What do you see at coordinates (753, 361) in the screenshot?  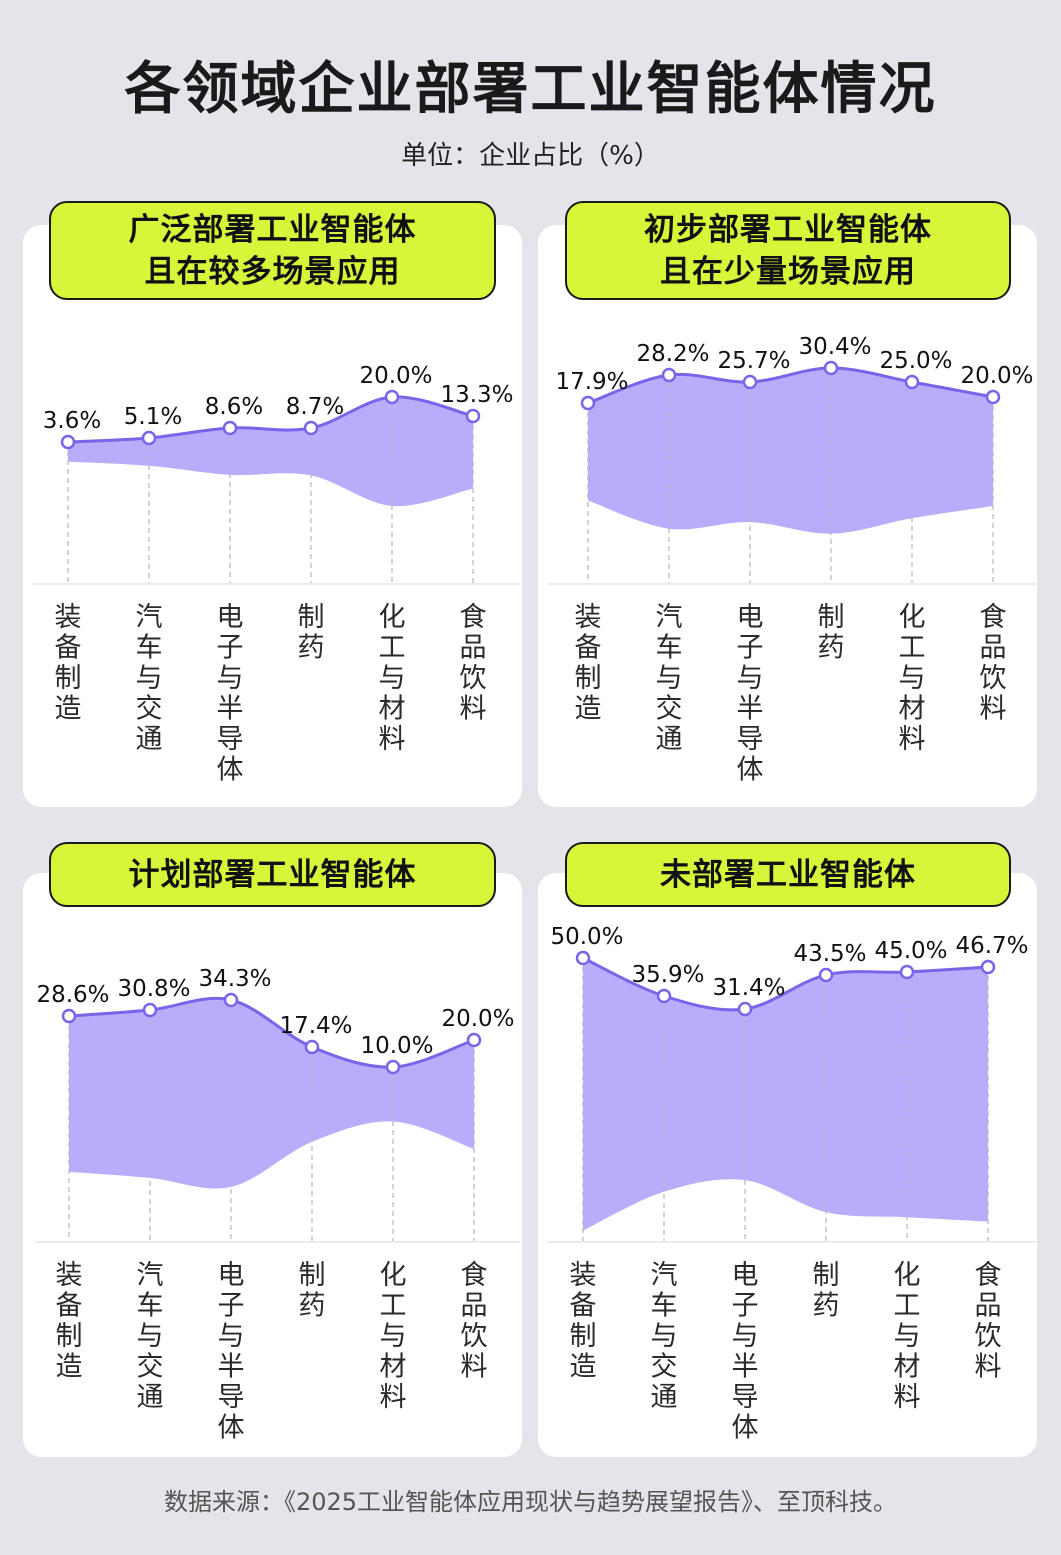 I see `data-label: 25.7%` at bounding box center [753, 361].